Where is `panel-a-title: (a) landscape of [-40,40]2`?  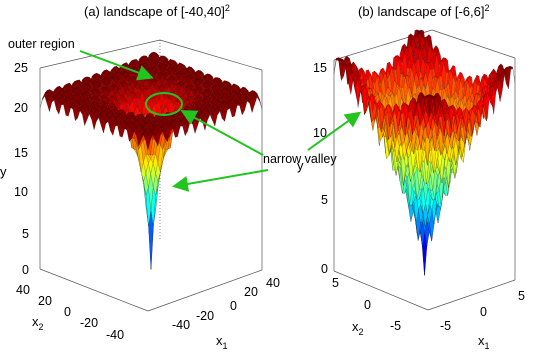 panel-a-title: (a) landscape of [-40,40]2 is located at coordinates (157, 11).